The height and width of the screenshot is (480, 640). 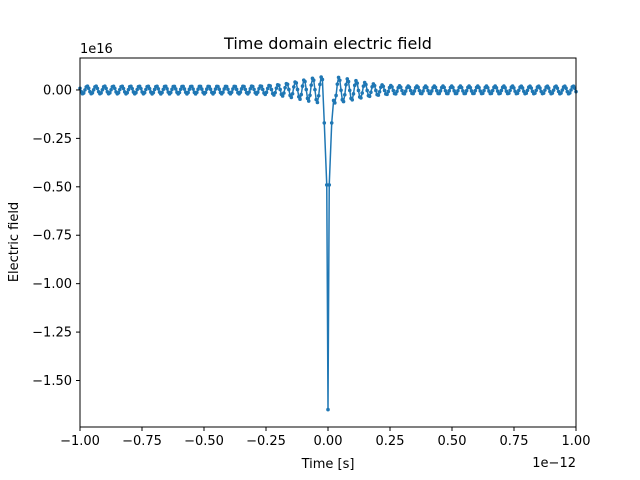 What do you see at coordinates (390, 441) in the screenshot?
I see `x-tick-label: 0.25` at bounding box center [390, 441].